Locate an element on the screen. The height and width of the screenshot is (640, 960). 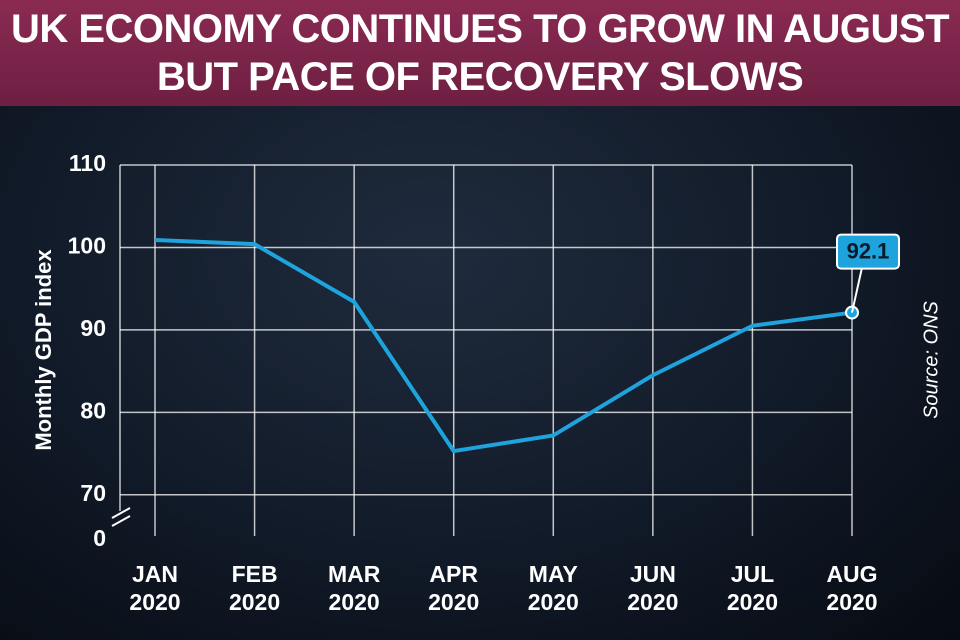
y-tick-label: 100 is located at coordinates (87, 246).